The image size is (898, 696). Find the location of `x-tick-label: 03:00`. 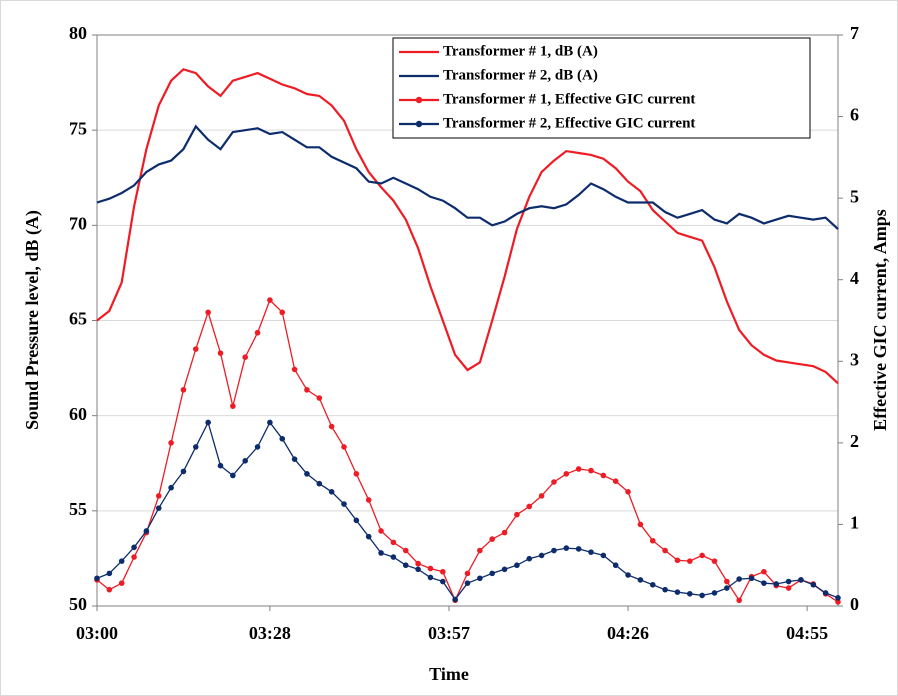

x-tick-label: 03:00 is located at coordinates (97, 633).